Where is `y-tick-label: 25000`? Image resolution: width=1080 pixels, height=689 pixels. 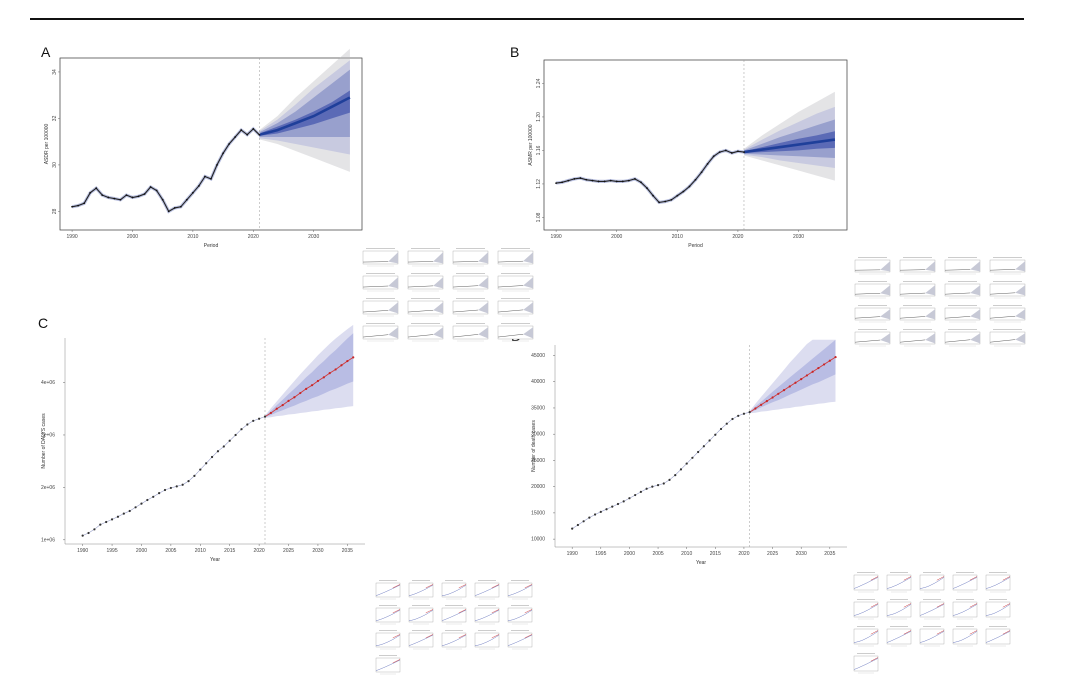
y-tick-label: 25000 is located at coordinates (538, 461).